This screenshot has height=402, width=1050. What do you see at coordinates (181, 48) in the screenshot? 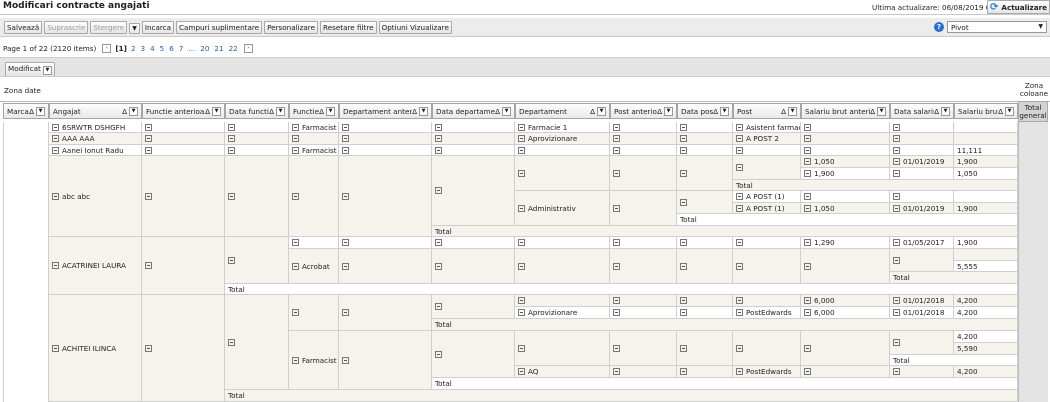
I see `pager-link: 7` at bounding box center [181, 48].